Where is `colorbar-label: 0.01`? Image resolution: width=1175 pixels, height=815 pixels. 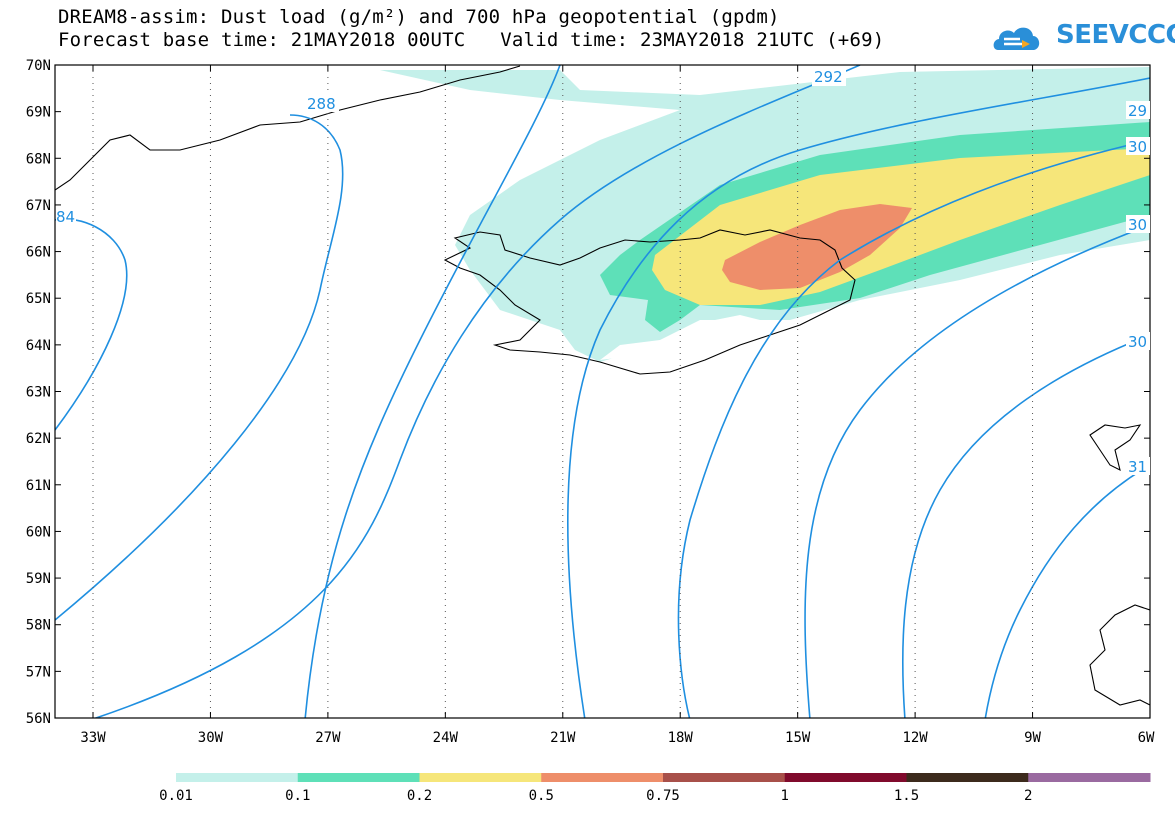 colorbar-label: 0.01 is located at coordinates (176, 796).